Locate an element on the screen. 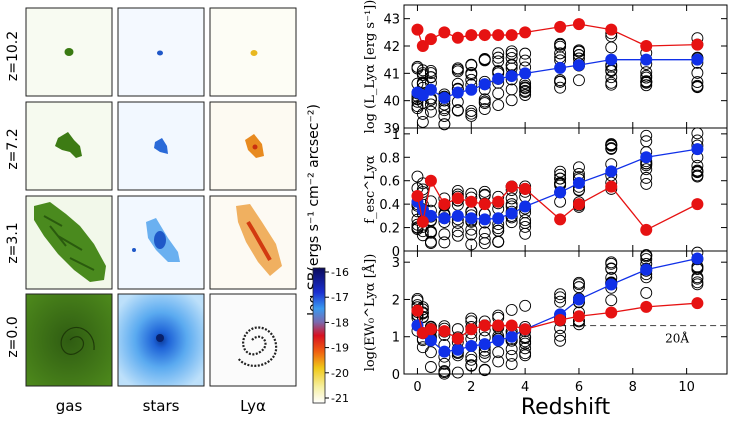 This screenshot has height=425, width=734. x-tick-label: 0 is located at coordinates (417, 387).